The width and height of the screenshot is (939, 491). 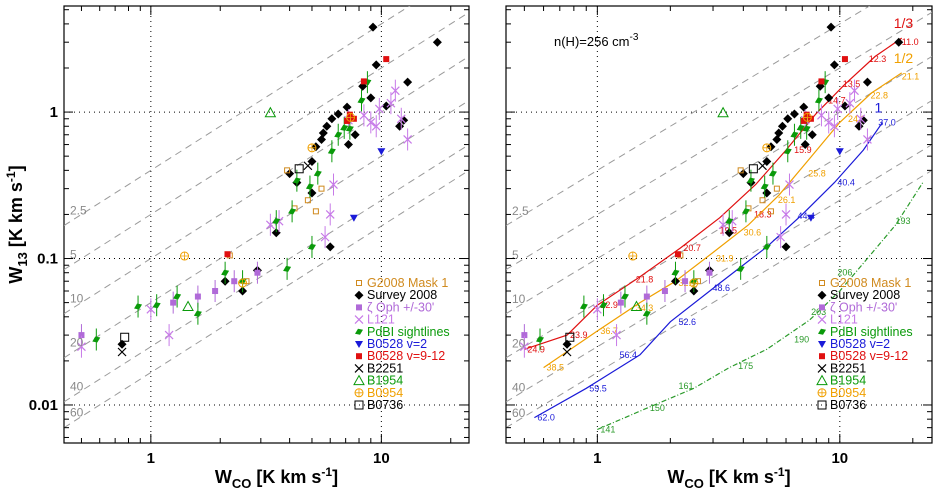 What do you see at coordinates (787, 200) in the screenshot?
I see `model-curve-label: 26.1` at bounding box center [787, 200].